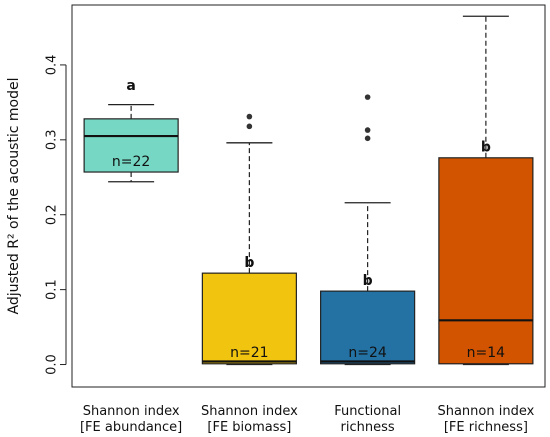 The height and width of the screenshot is (437, 550). Describe the element at coordinates (52, 364) in the screenshot. I see `y-tick-label: 0.0` at that location.